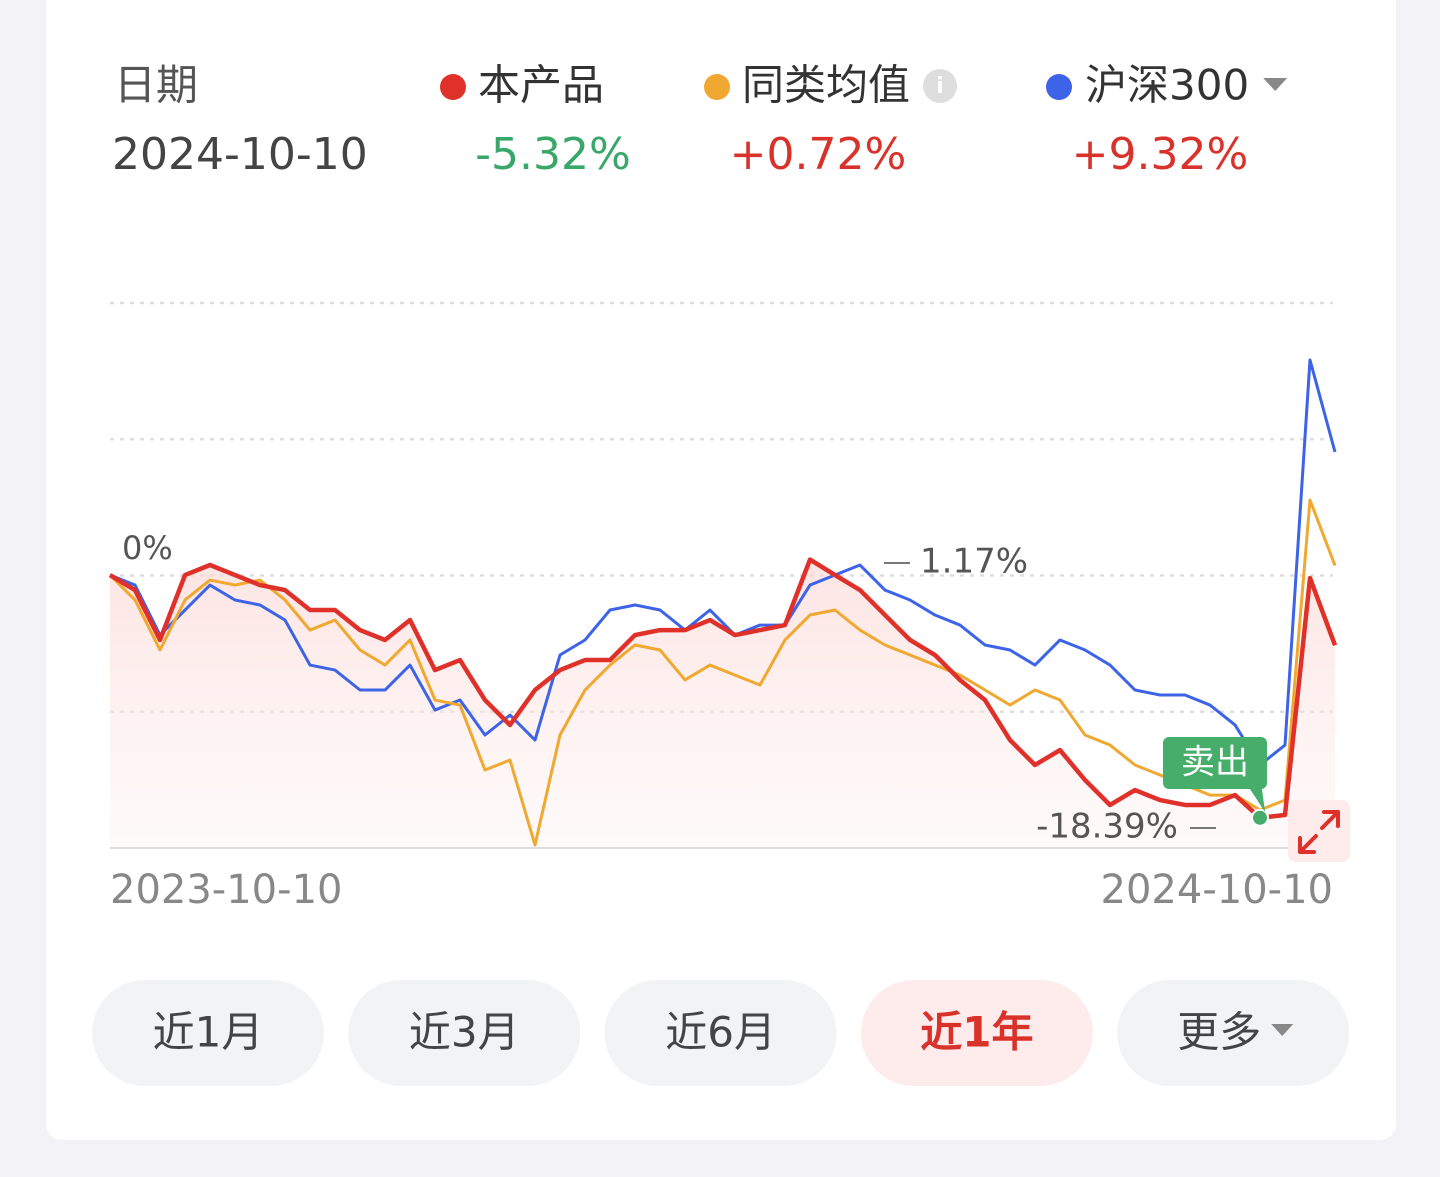  I want to click on expand-icon, so click(1319, 832).